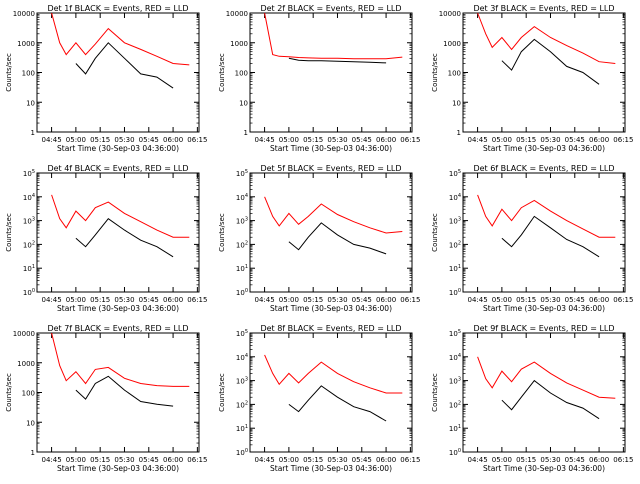 This screenshot has width=640, height=484. Describe the element at coordinates (117, 168) in the screenshot. I see `panel-title: Det 4f BLACK = Events, RED = LLD` at that location.